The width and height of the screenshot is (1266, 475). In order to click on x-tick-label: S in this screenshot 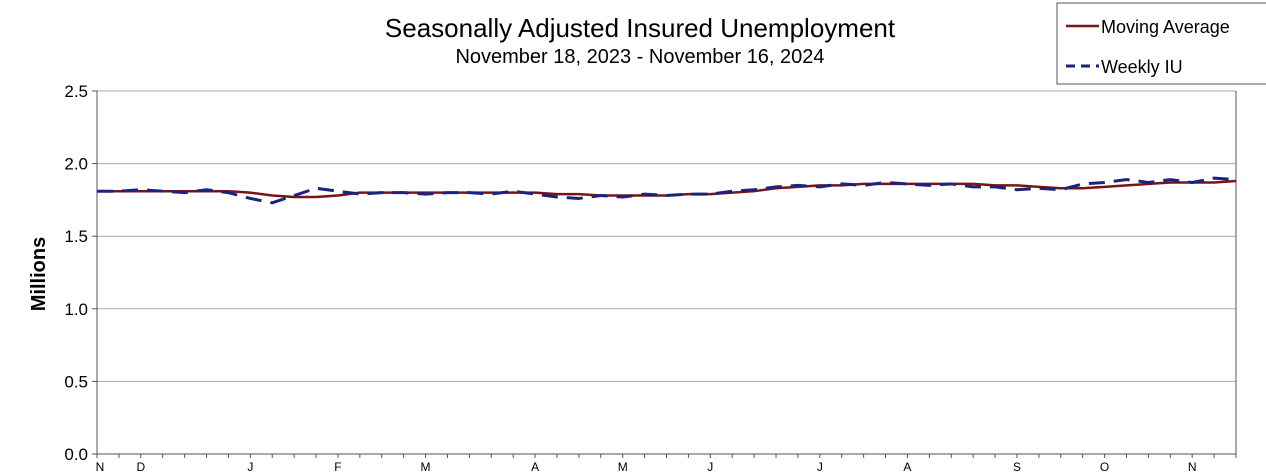, I will do `click(1017, 467)`.